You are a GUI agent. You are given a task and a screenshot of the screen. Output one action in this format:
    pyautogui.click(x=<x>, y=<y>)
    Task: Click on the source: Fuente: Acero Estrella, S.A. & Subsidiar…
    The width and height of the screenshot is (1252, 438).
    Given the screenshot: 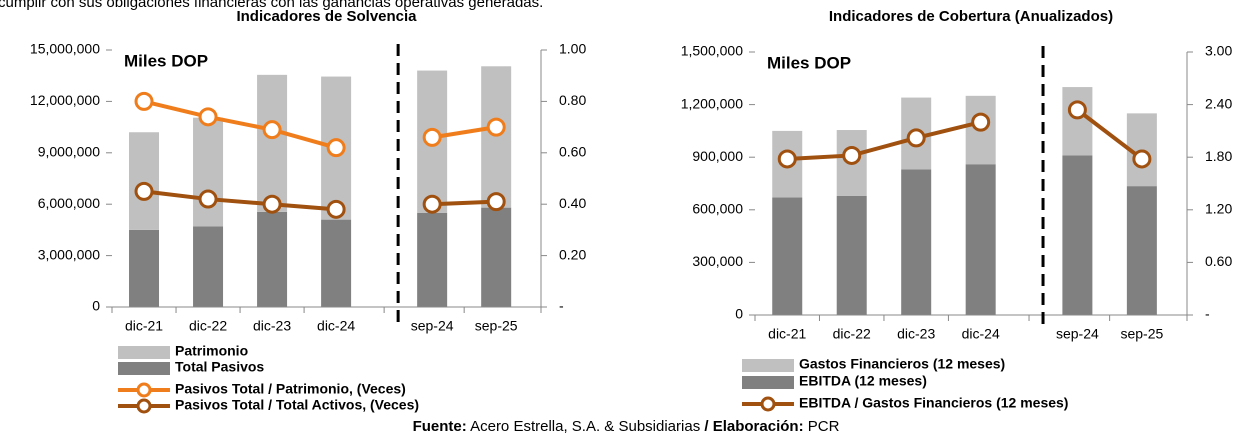 What is the action you would take?
    pyautogui.click(x=626, y=426)
    